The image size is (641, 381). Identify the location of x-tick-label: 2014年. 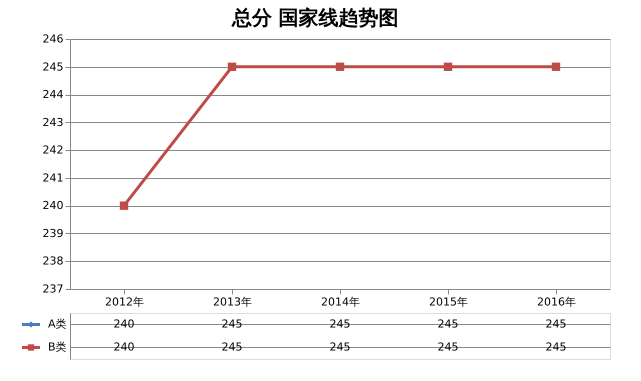
(340, 302).